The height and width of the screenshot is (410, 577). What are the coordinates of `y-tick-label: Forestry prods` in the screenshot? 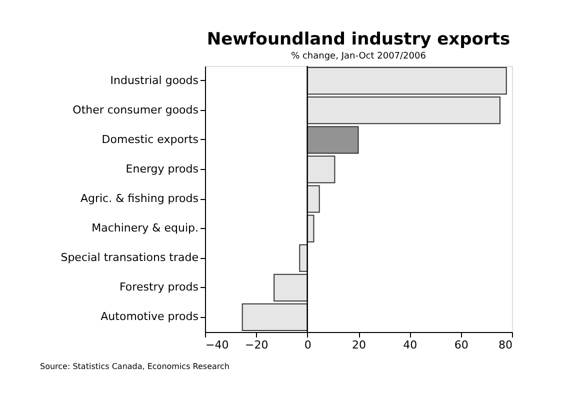 It's located at (159, 287).